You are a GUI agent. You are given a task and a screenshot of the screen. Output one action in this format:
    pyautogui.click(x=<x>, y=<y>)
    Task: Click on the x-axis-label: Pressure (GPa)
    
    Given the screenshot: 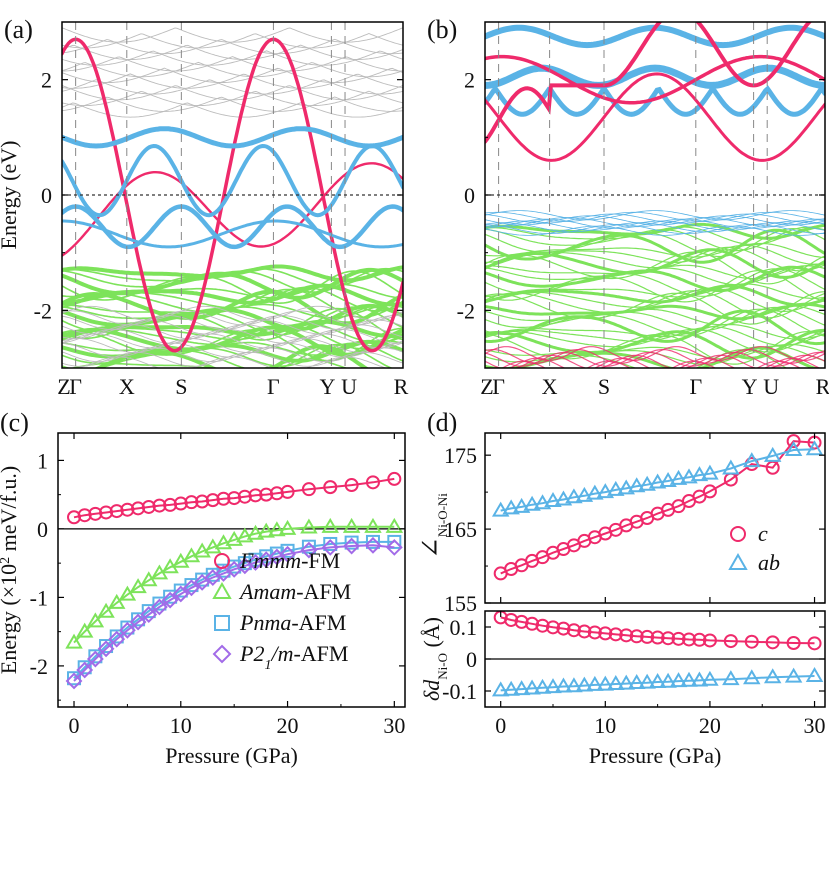 What is the action you would take?
    pyautogui.click(x=231, y=755)
    